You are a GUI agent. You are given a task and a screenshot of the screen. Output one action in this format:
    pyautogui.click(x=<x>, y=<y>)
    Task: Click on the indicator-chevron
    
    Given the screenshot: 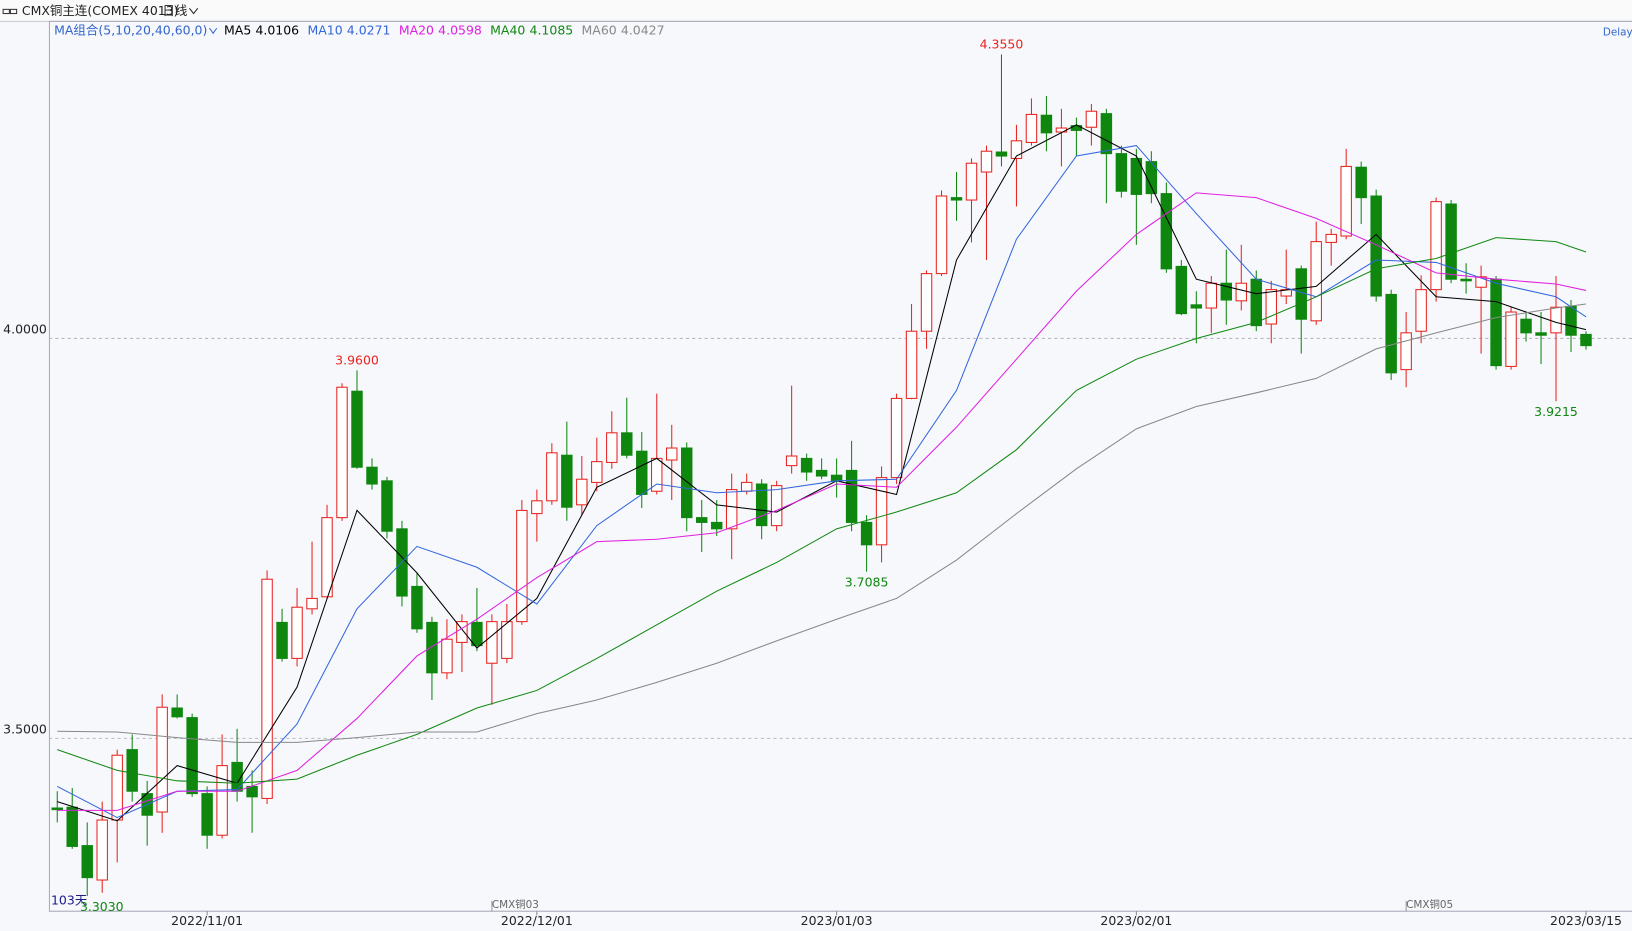 What is the action you would take?
    pyautogui.click(x=213, y=31)
    